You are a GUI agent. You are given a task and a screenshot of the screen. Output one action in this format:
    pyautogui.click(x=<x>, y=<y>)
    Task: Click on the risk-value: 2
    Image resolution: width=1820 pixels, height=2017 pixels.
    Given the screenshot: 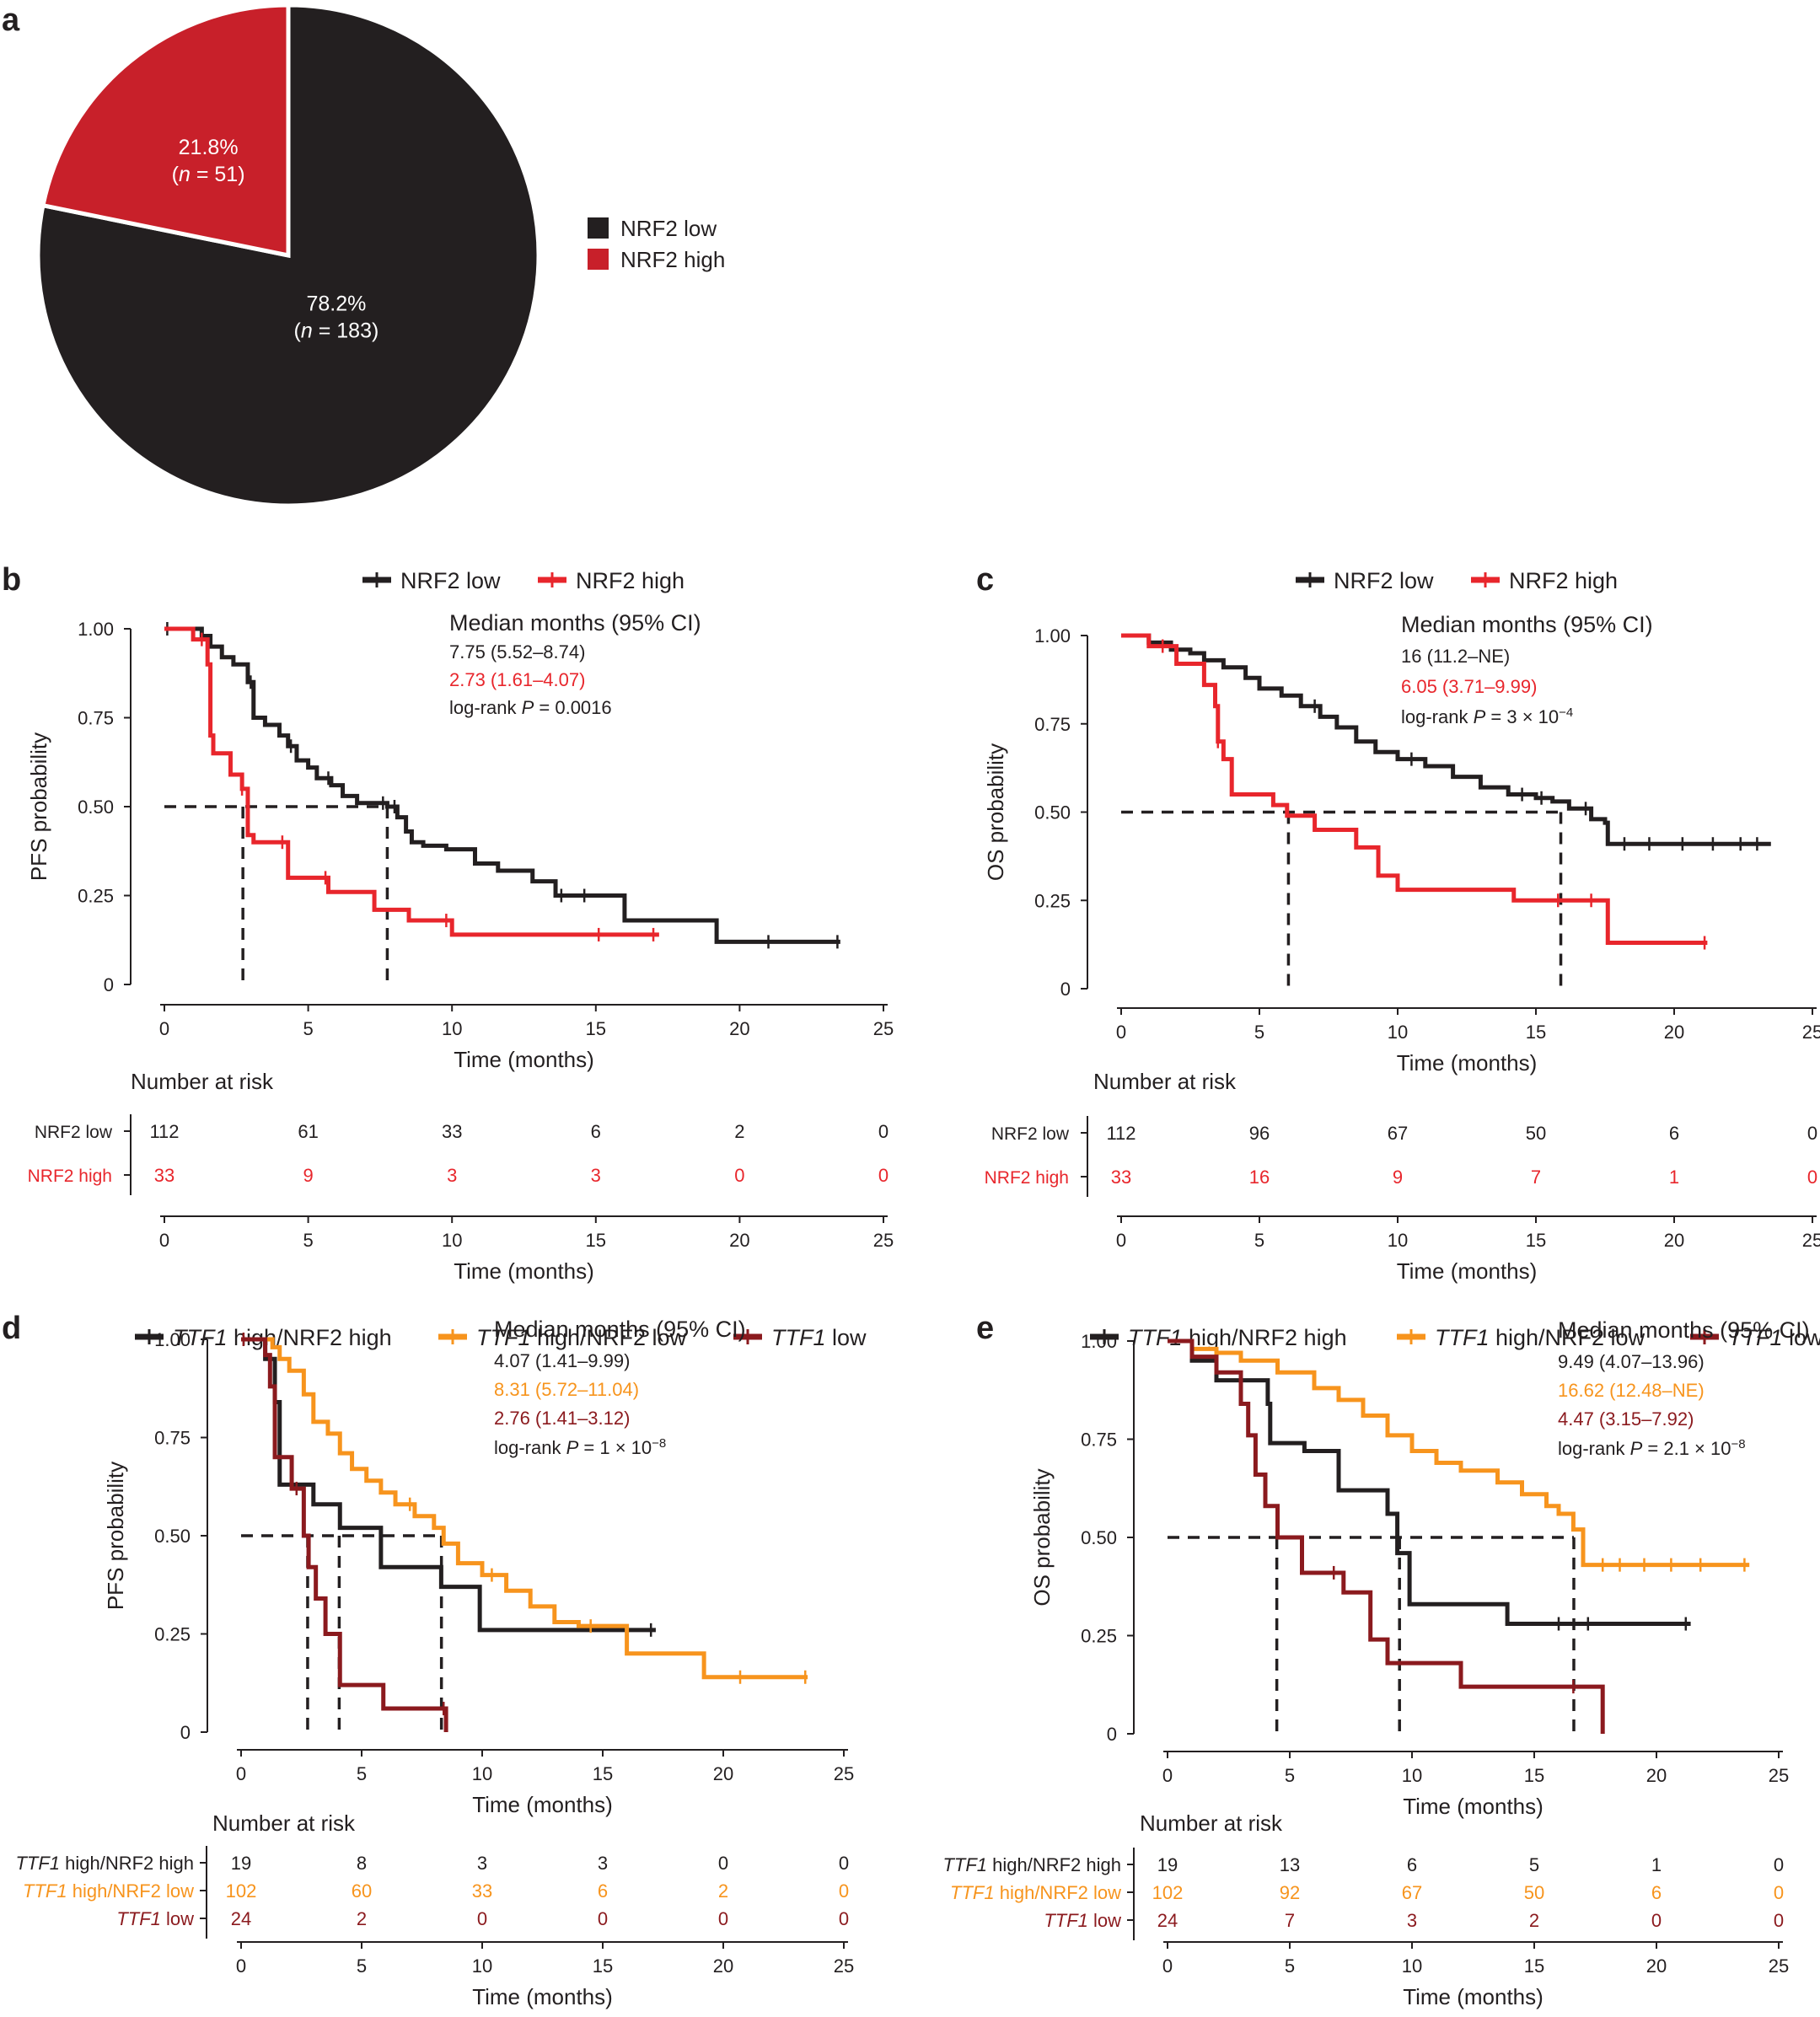 What is the action you would take?
    pyautogui.click(x=739, y=1131)
    